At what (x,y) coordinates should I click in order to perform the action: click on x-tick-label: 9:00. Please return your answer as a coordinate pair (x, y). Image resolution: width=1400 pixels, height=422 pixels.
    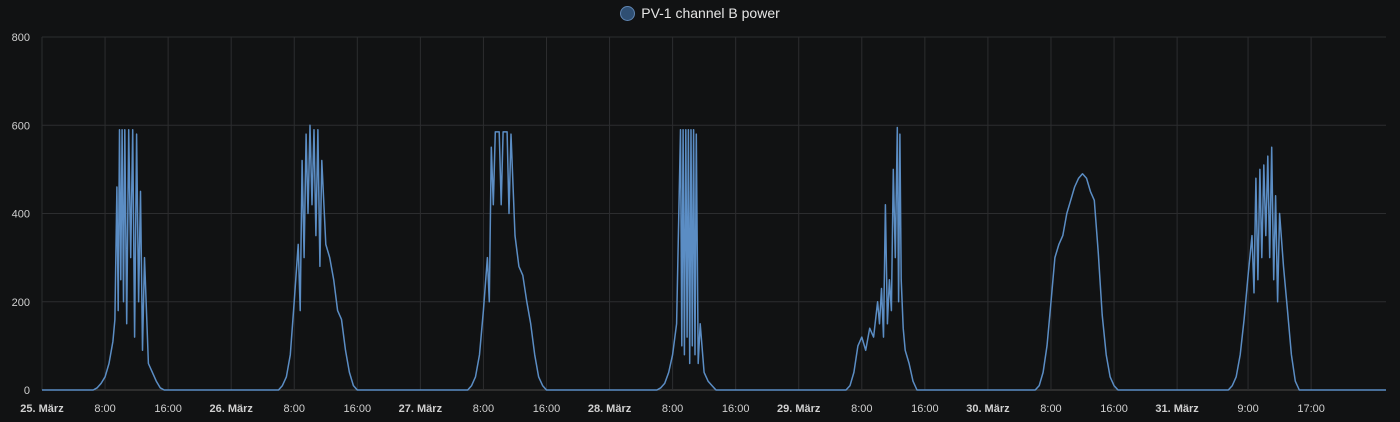
    Looking at the image, I should click on (1247, 409).